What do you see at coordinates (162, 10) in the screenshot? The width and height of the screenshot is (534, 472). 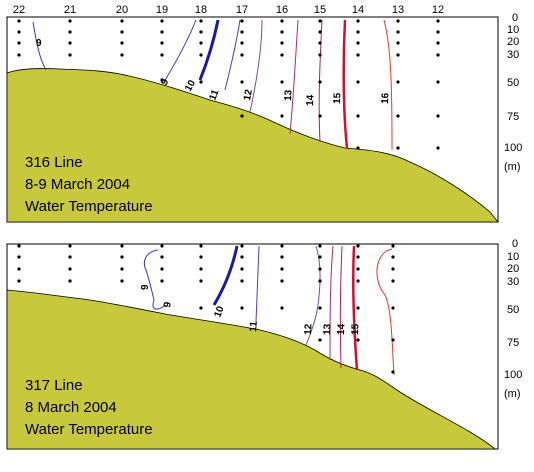 I see `station-label: 19` at bounding box center [162, 10].